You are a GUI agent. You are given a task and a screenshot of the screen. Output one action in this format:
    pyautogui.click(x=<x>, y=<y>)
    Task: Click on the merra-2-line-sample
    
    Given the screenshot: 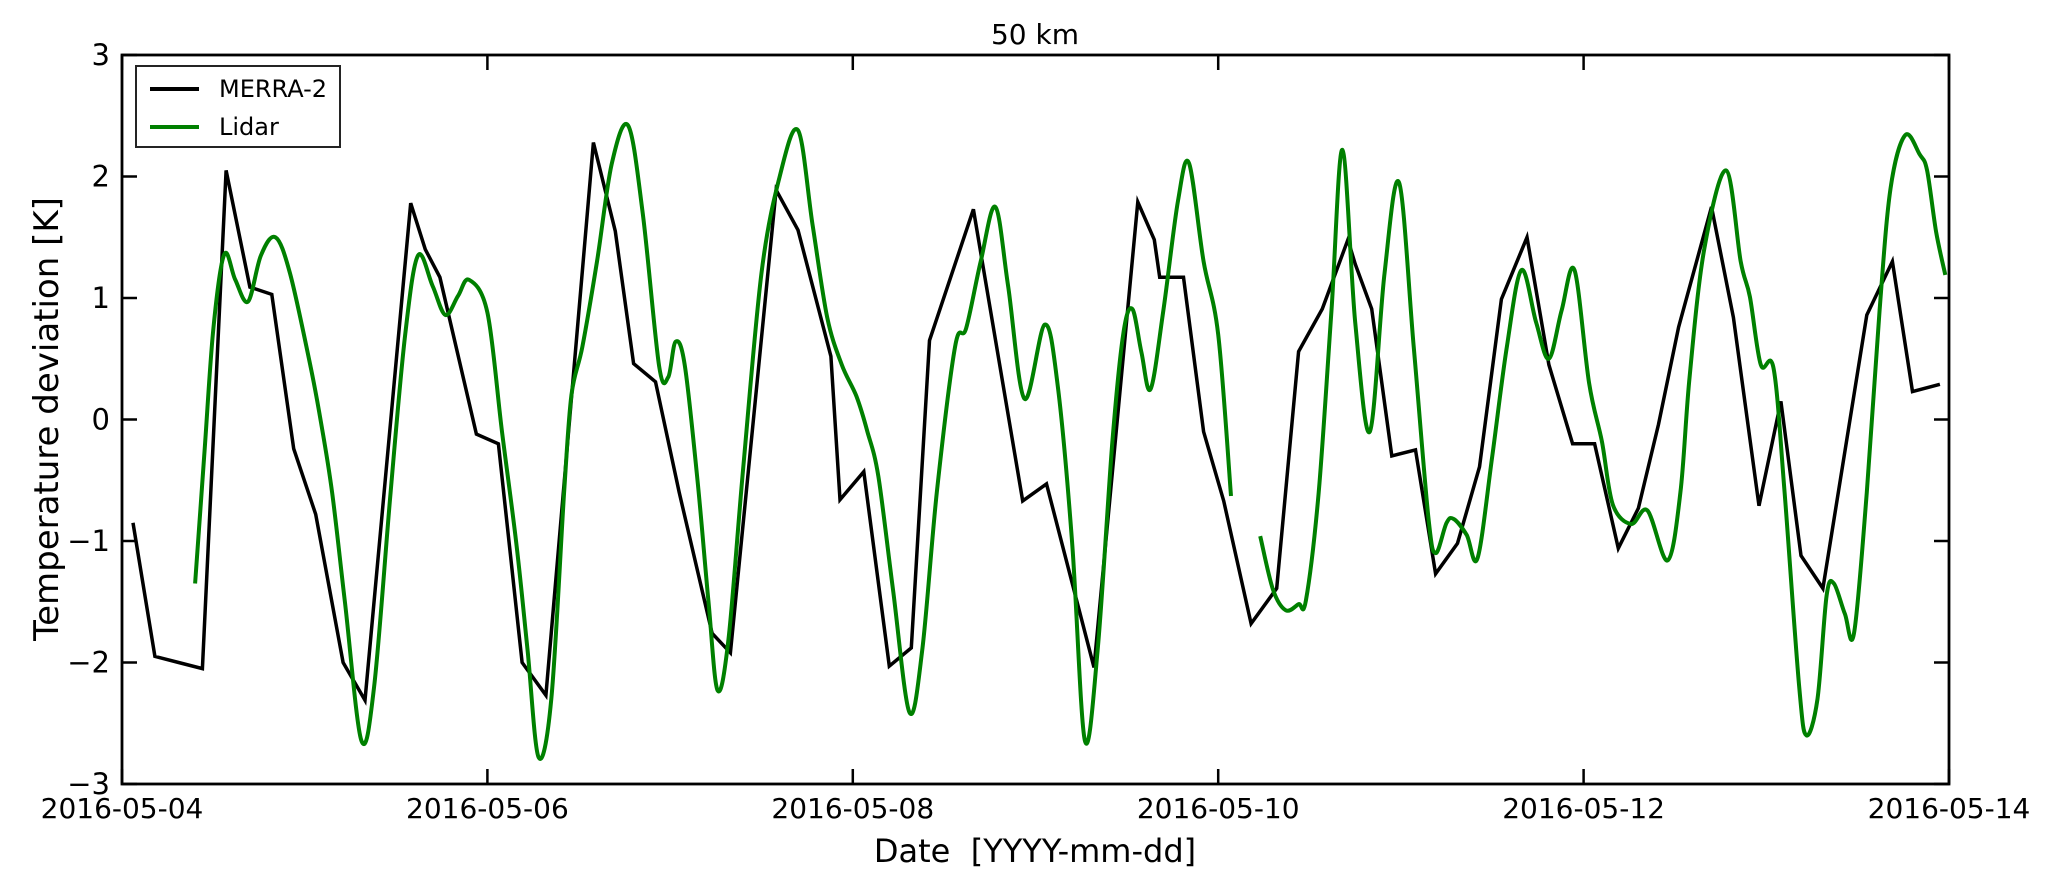 What is the action you would take?
    pyautogui.click(x=174, y=89)
    